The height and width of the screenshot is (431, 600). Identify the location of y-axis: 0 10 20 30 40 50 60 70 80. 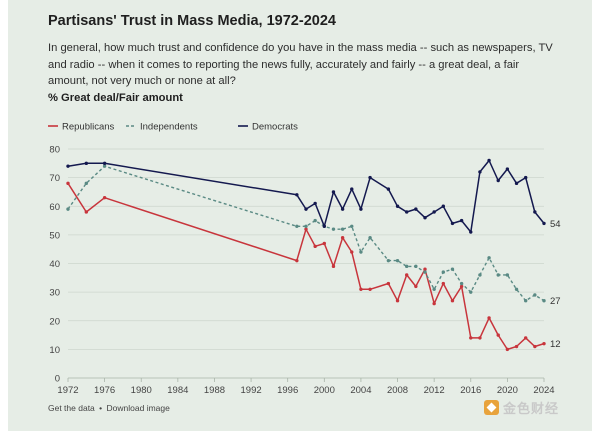
(54, 265).